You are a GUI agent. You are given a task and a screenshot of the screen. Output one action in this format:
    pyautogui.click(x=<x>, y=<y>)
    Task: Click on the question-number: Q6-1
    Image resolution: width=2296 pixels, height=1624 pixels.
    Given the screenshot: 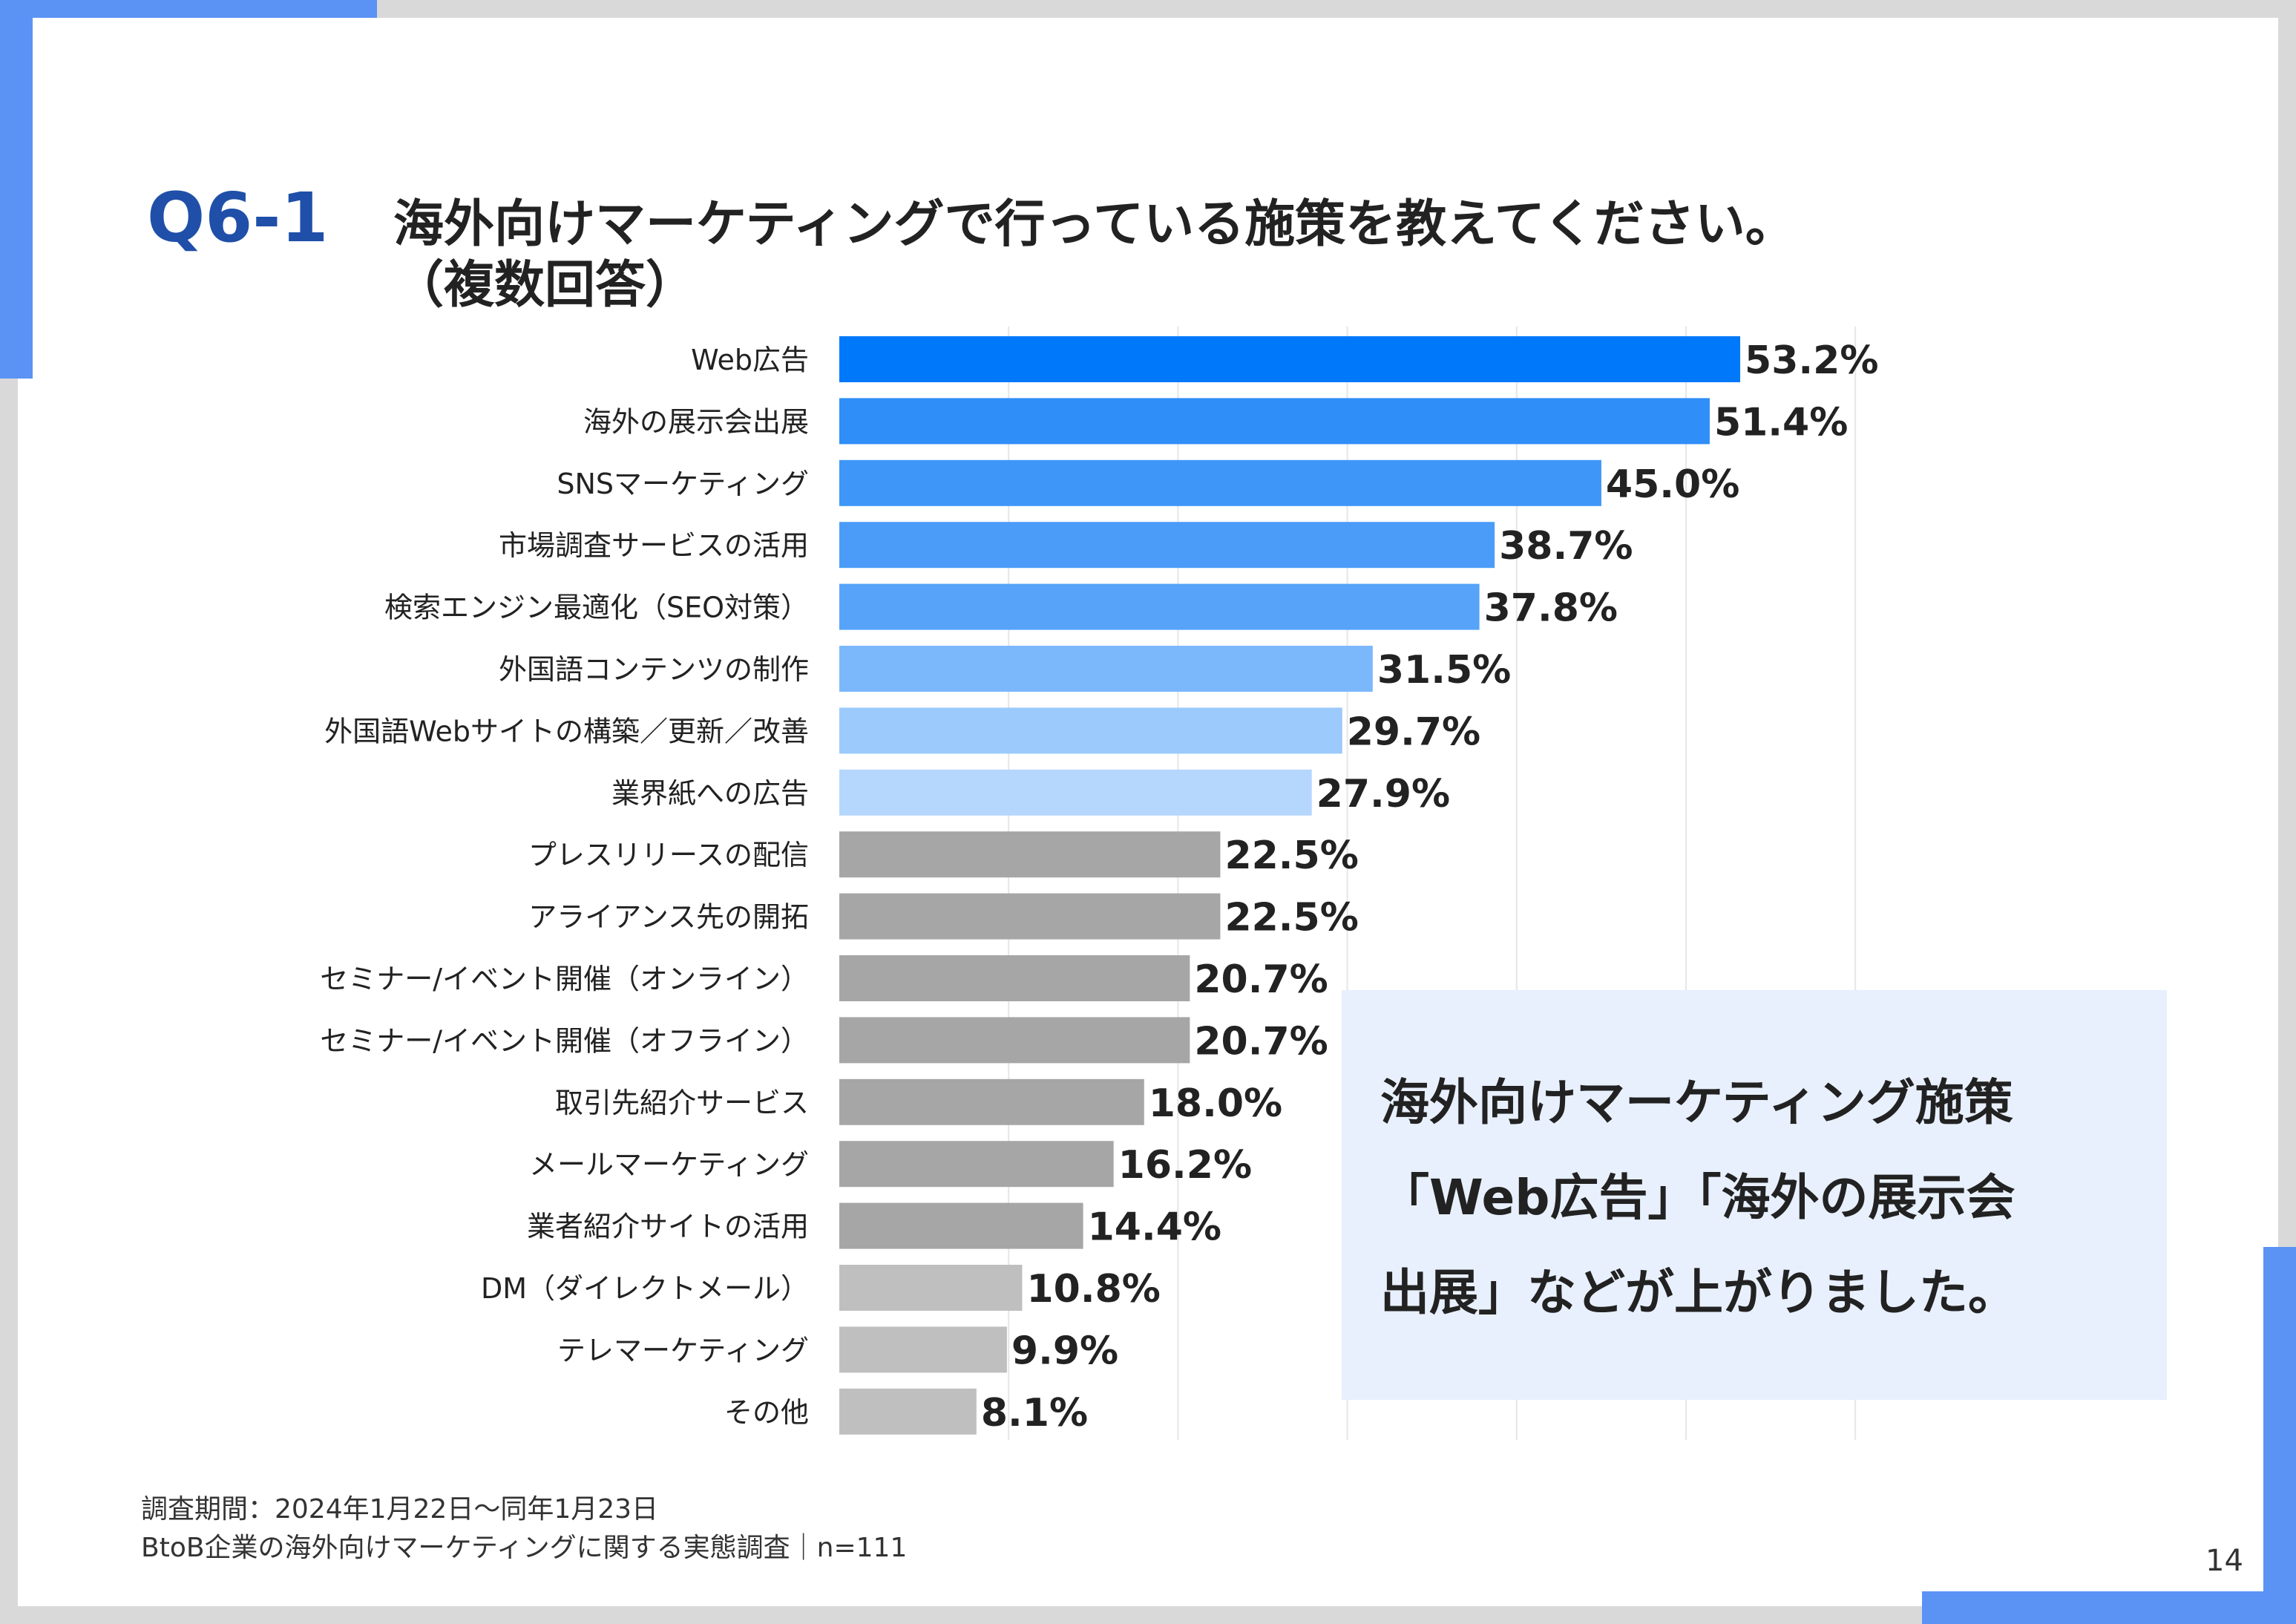 What is the action you would take?
    pyautogui.click(x=238, y=218)
    